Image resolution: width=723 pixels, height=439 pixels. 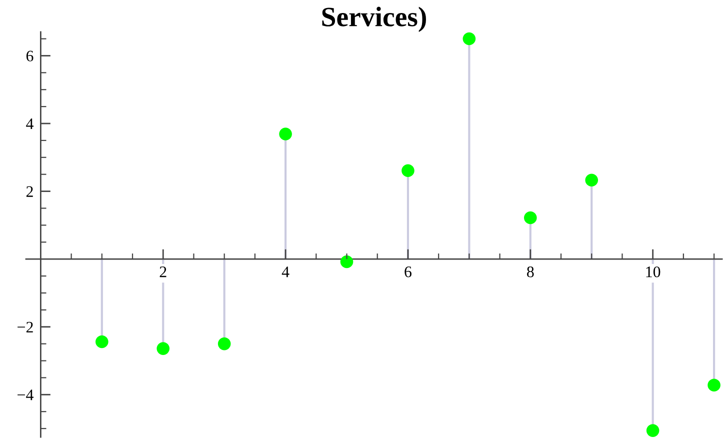 I want to click on y-tick-label: 2, so click(x=29, y=191).